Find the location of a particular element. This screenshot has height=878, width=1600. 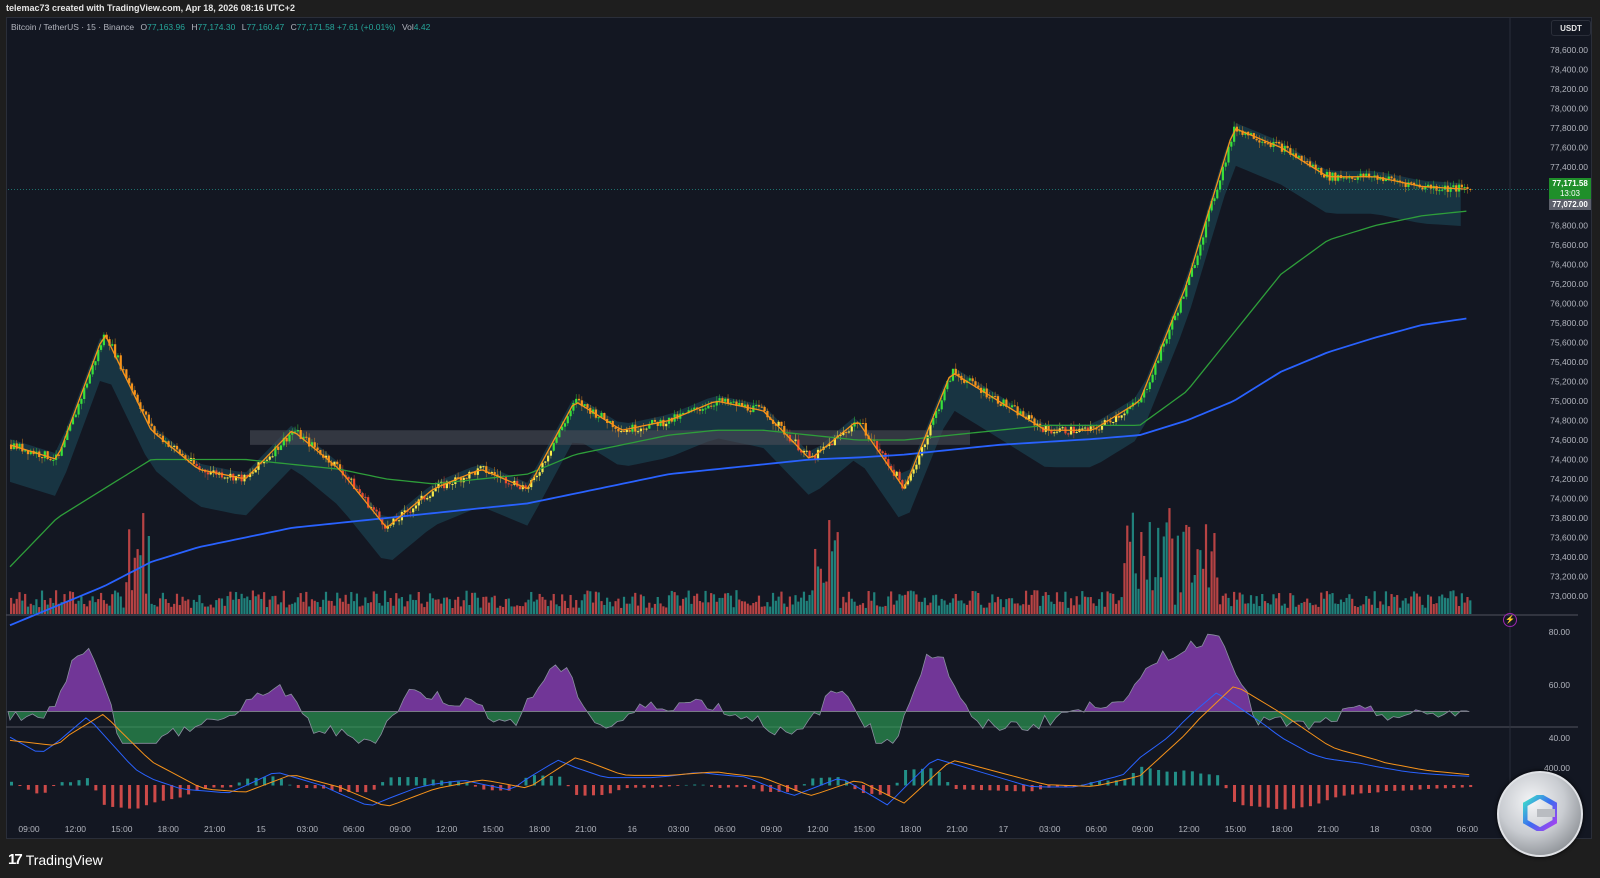

symbol-name: Bitcoin / TetherUS · 15 · Binance is located at coordinates (73, 27).